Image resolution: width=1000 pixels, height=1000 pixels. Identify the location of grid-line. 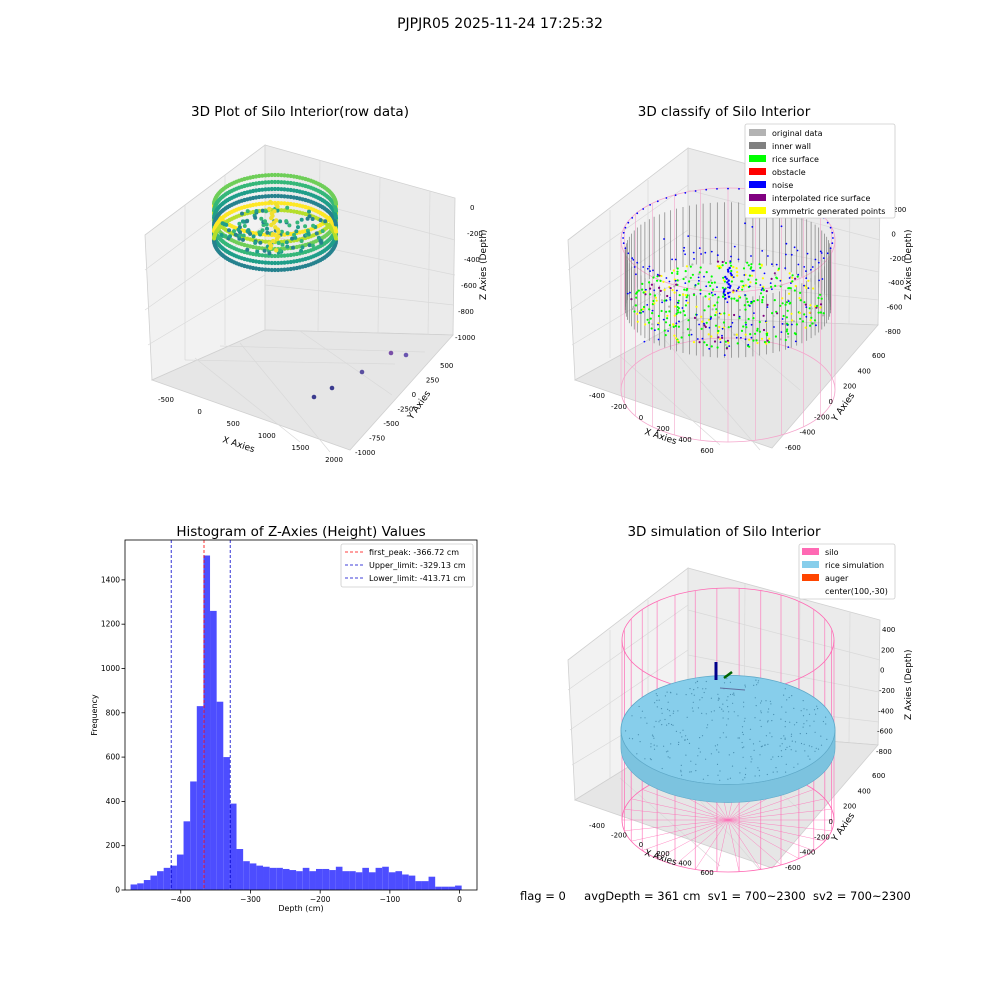
(783, 253).